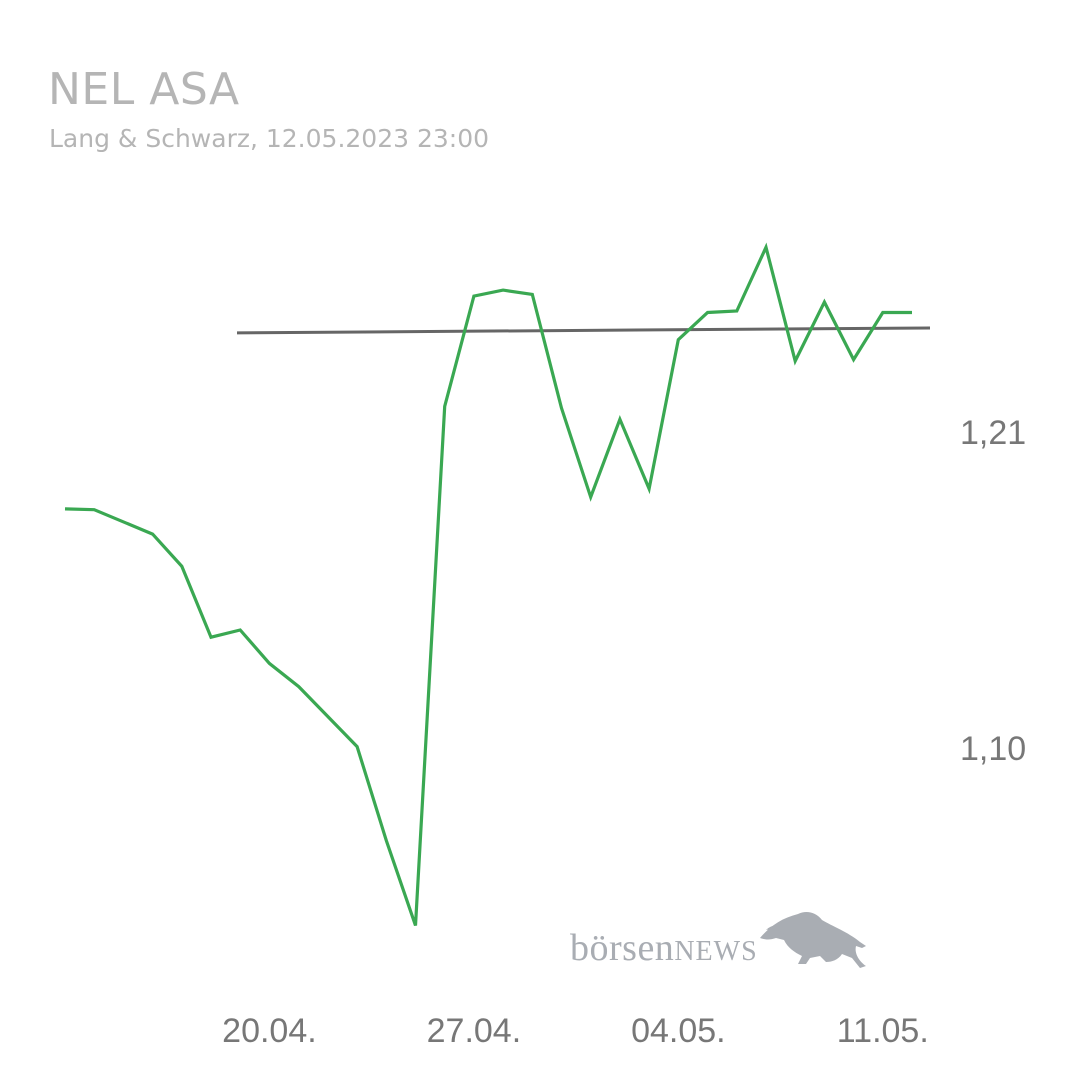  What do you see at coordinates (269, 138) in the screenshot?
I see `chart-subtitle: Lang & Schwarz, 12.05.2023 23:00` at bounding box center [269, 138].